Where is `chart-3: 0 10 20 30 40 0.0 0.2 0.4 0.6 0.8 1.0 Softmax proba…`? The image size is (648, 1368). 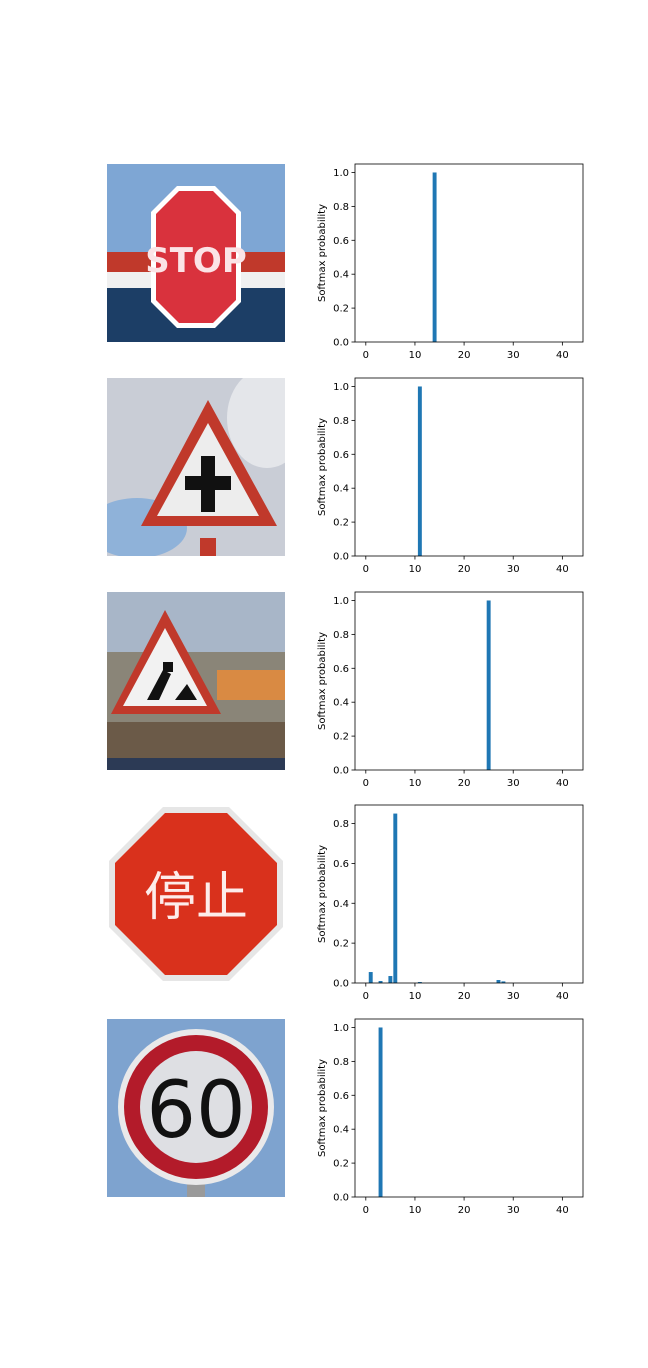 chart-3: 0 10 20 30 40 0.0 0.2 0.4 0.6 0.8 1.0 Softmax proba… is located at coordinates (450, 690).